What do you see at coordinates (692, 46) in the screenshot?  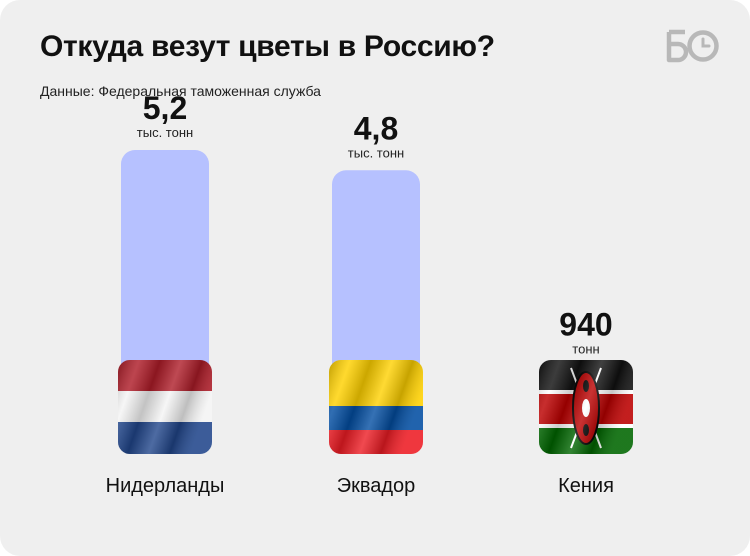 I see `bo-logo-icon` at bounding box center [692, 46].